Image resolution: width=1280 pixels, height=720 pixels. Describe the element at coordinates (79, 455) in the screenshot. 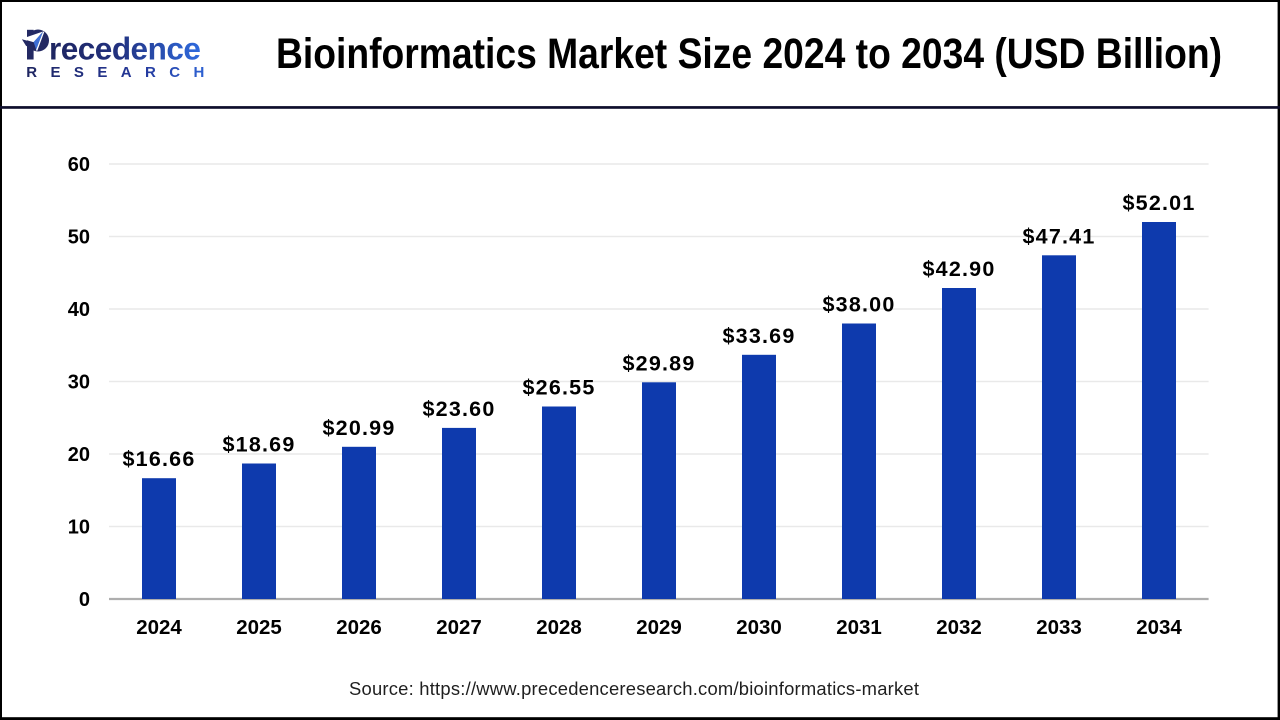

I see `svg-text: 20` at that location.